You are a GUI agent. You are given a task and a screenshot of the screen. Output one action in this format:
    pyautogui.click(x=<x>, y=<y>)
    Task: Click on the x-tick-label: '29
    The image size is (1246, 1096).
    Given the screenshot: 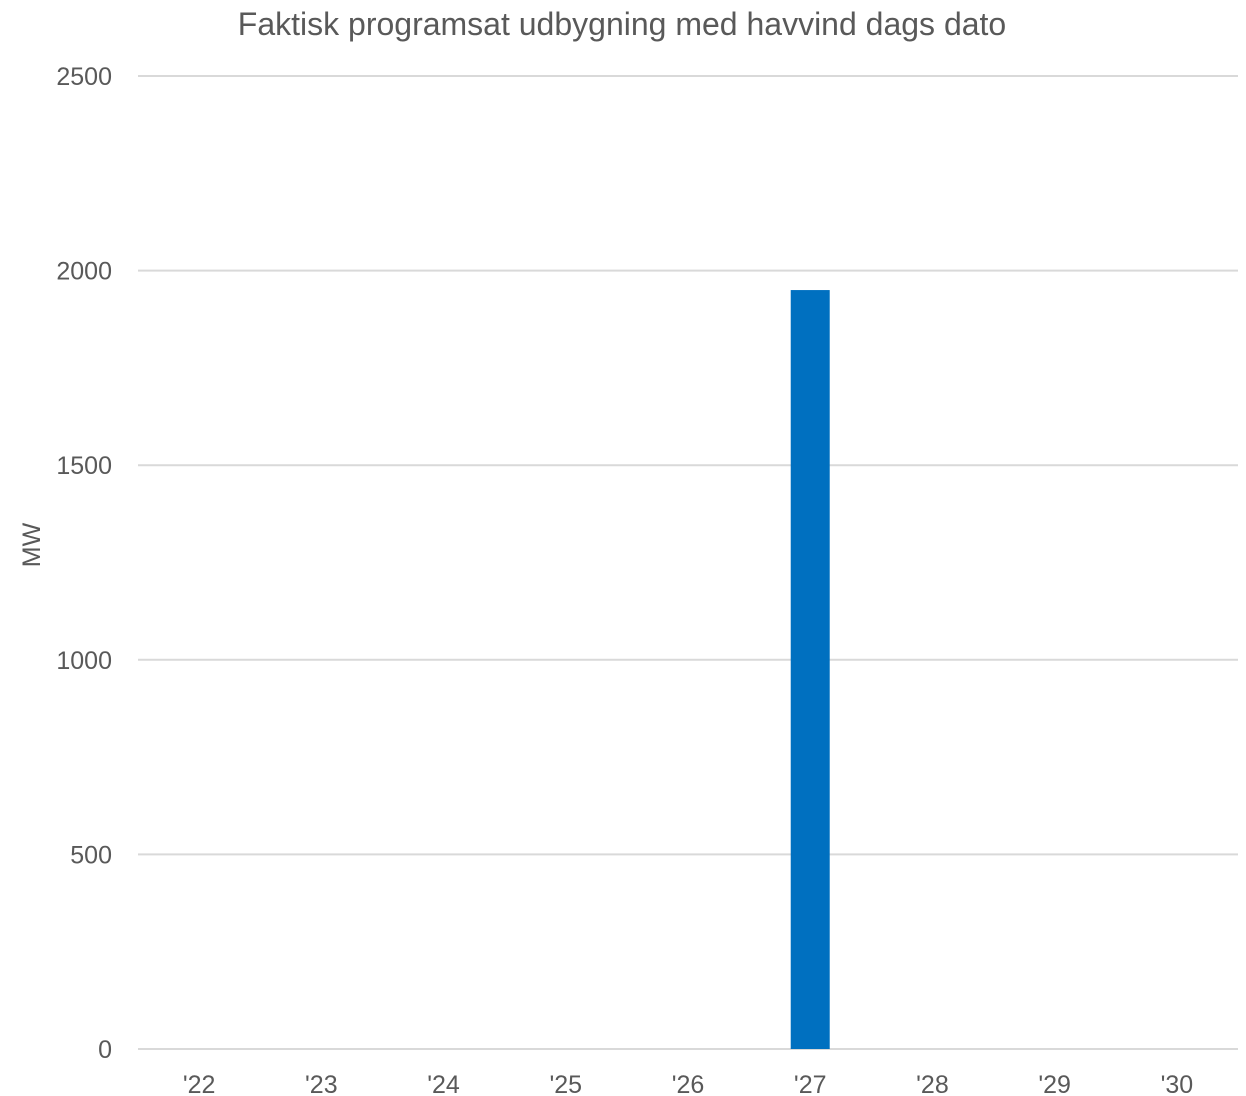 What is the action you would take?
    pyautogui.click(x=1054, y=1083)
    